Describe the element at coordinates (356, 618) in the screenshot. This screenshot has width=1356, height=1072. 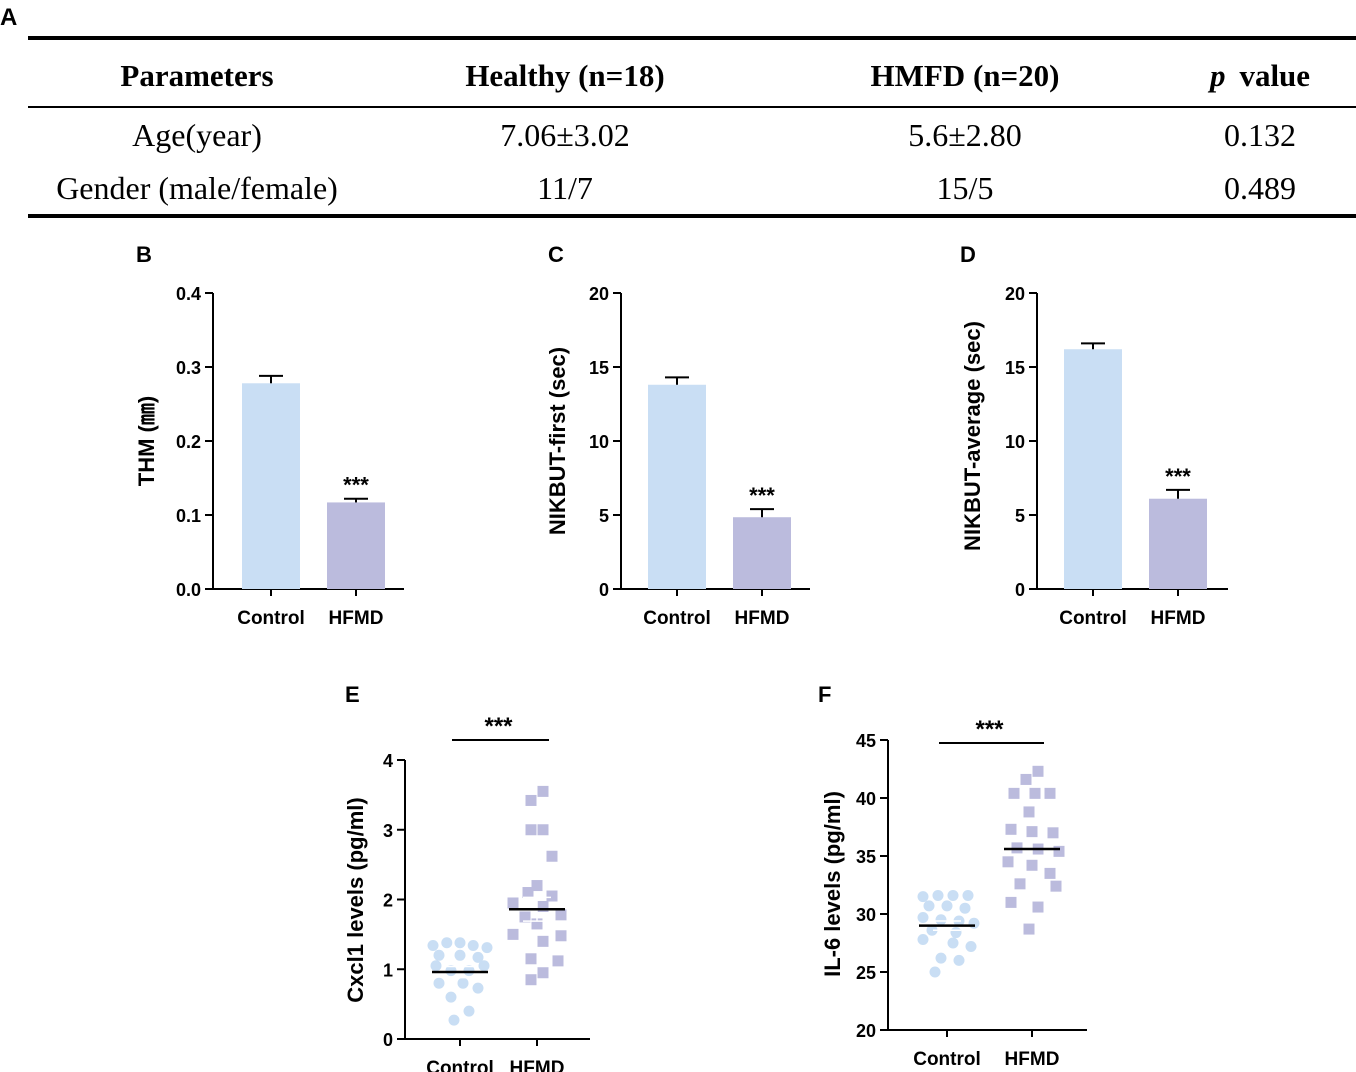
I see `x-tick-label-b: HFMD` at that location.